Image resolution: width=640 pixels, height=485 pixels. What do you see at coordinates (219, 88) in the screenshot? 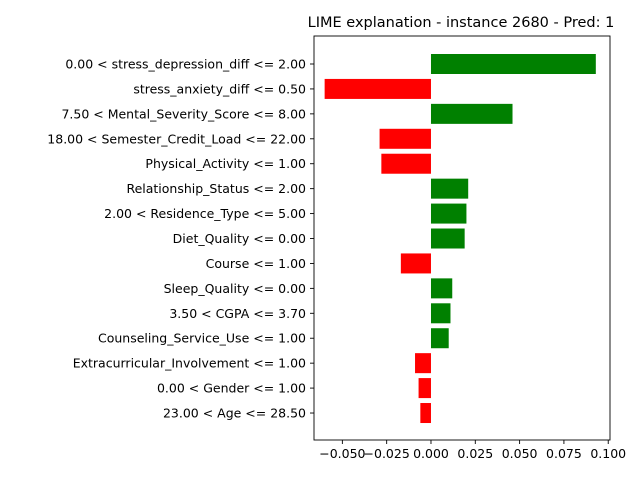
I see `y-tick-label: stress_anxiety_diff <= 0.50` at bounding box center [219, 88].